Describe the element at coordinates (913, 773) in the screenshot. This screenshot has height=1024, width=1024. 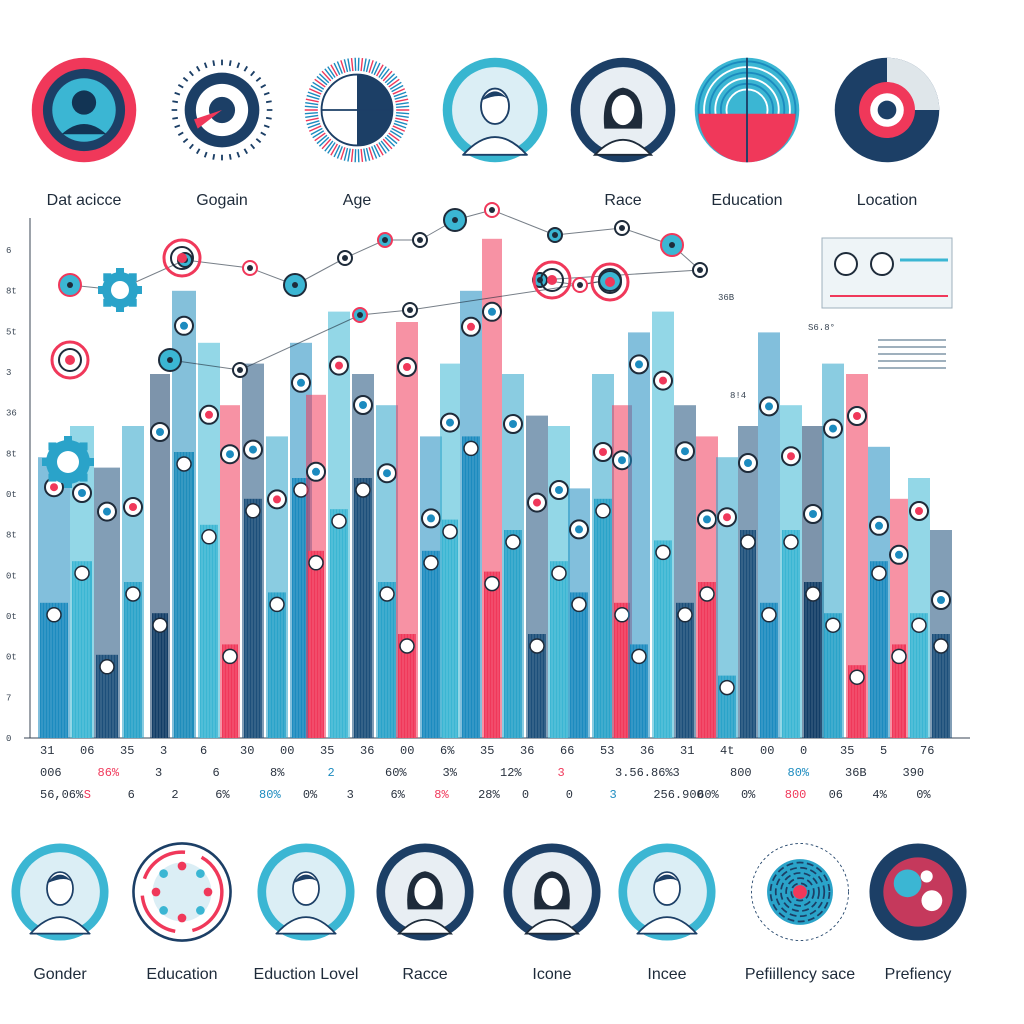
I see `table-cell: 390` at that location.